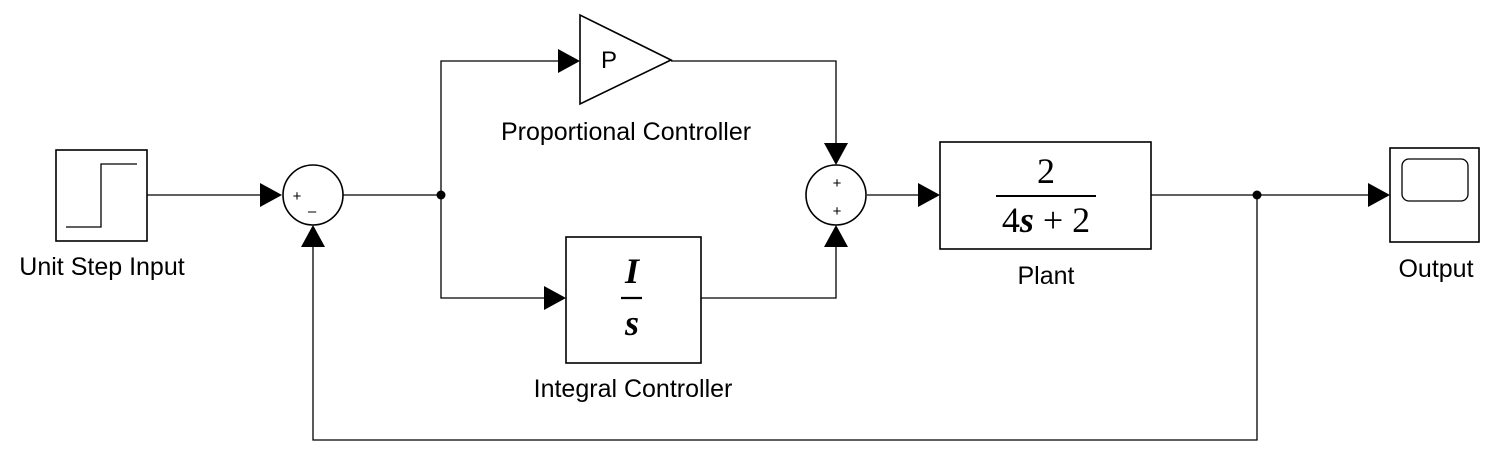  I want to click on arrow-into-sum1-feedback, so click(313, 236).